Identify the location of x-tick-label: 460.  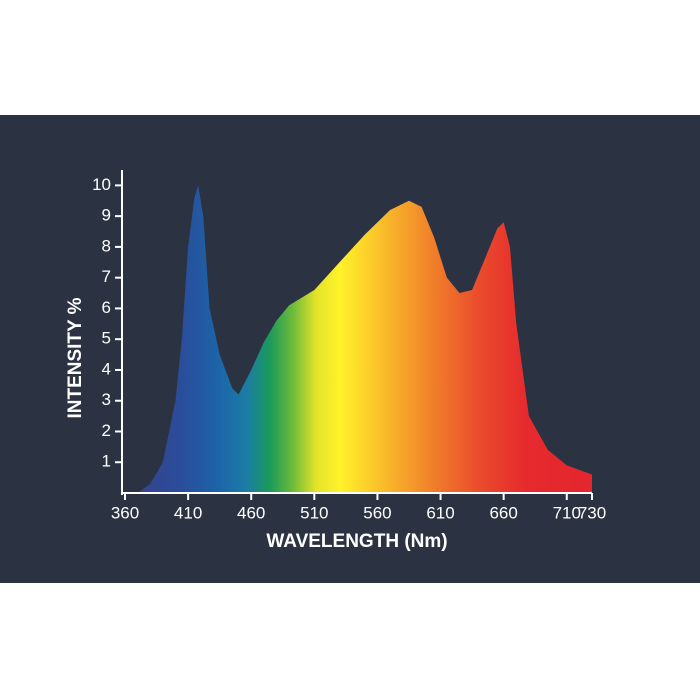
(251, 512).